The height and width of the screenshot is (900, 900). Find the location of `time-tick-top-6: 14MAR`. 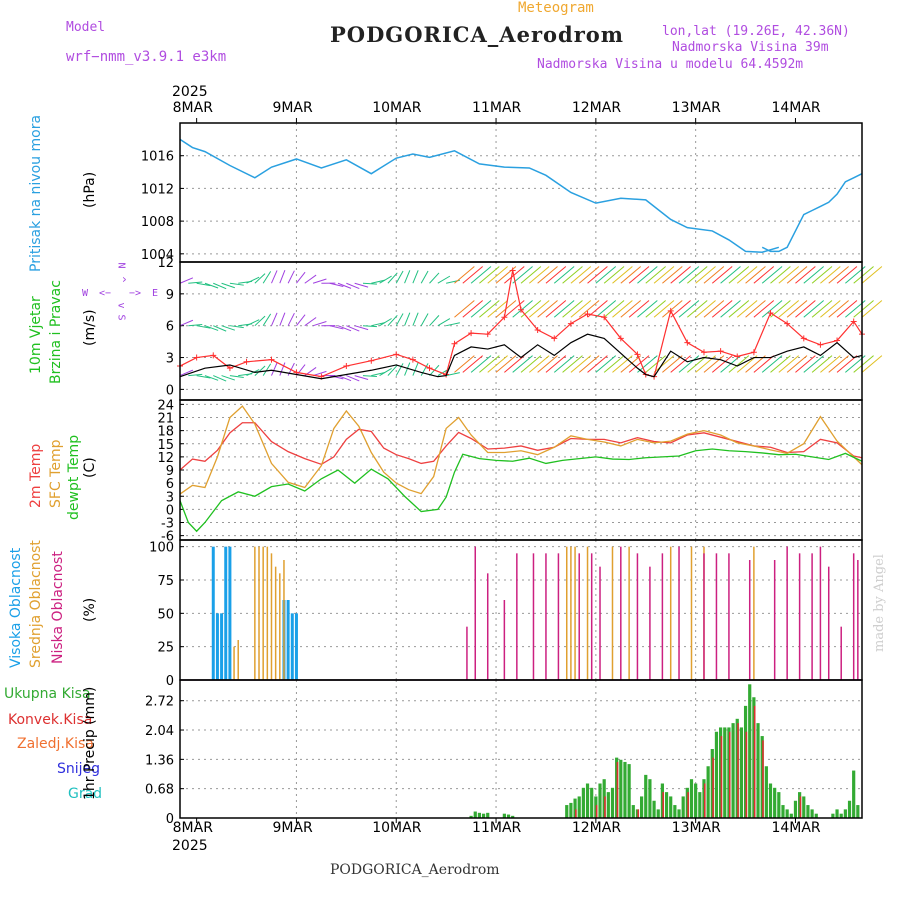

time-tick-top-6: 14MAR is located at coordinates (796, 108).